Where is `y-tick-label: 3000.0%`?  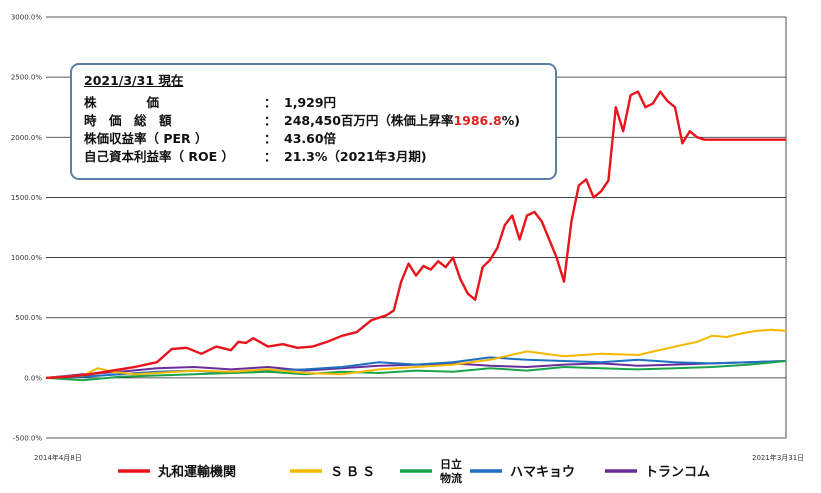
y-tick-label: 3000.0% is located at coordinates (26, 18).